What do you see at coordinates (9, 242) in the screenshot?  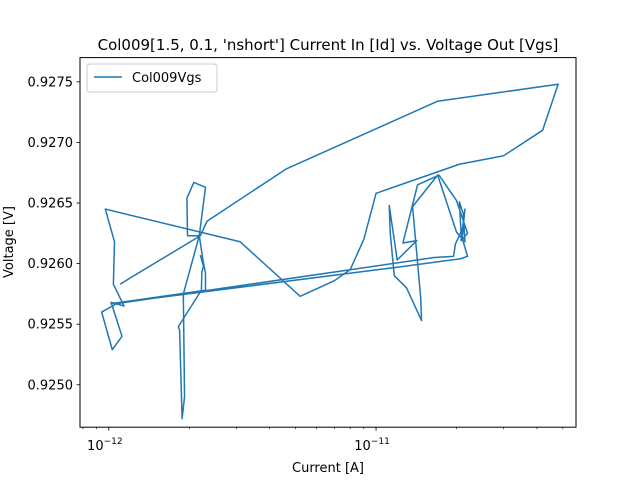 I see `y-axis-label: Voltage [V]` at bounding box center [9, 242].